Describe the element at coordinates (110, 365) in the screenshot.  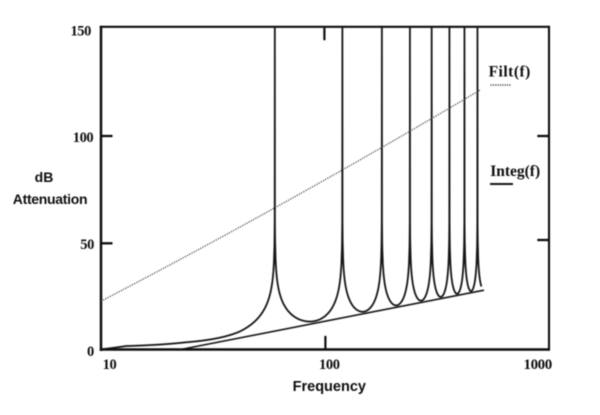
I see `svg-text: 10` at that location.